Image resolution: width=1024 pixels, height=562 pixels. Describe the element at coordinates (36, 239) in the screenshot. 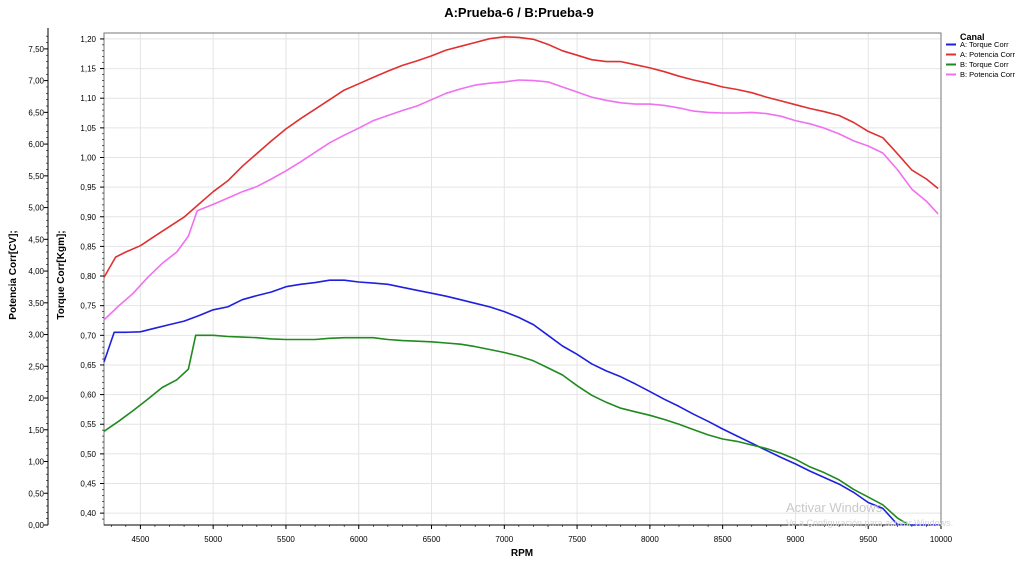

I see `power-tick-label: 4,50` at that location.